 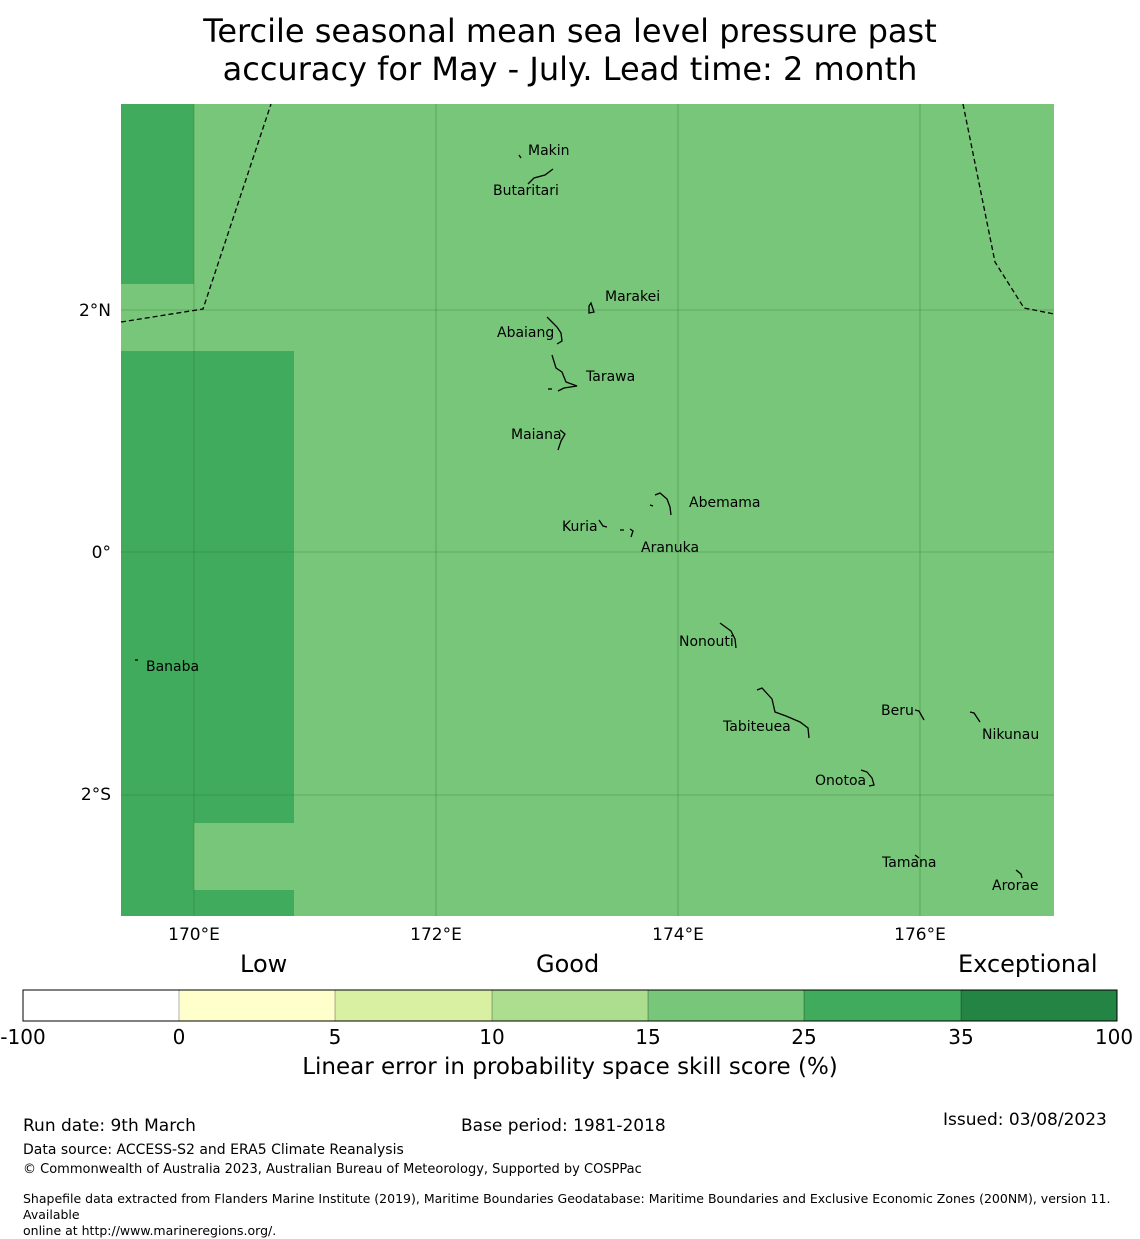 What do you see at coordinates (150, 1230) in the screenshot?
I see `shapefile-credit-line-2: online at http://www.marineregions.org/.` at bounding box center [150, 1230].